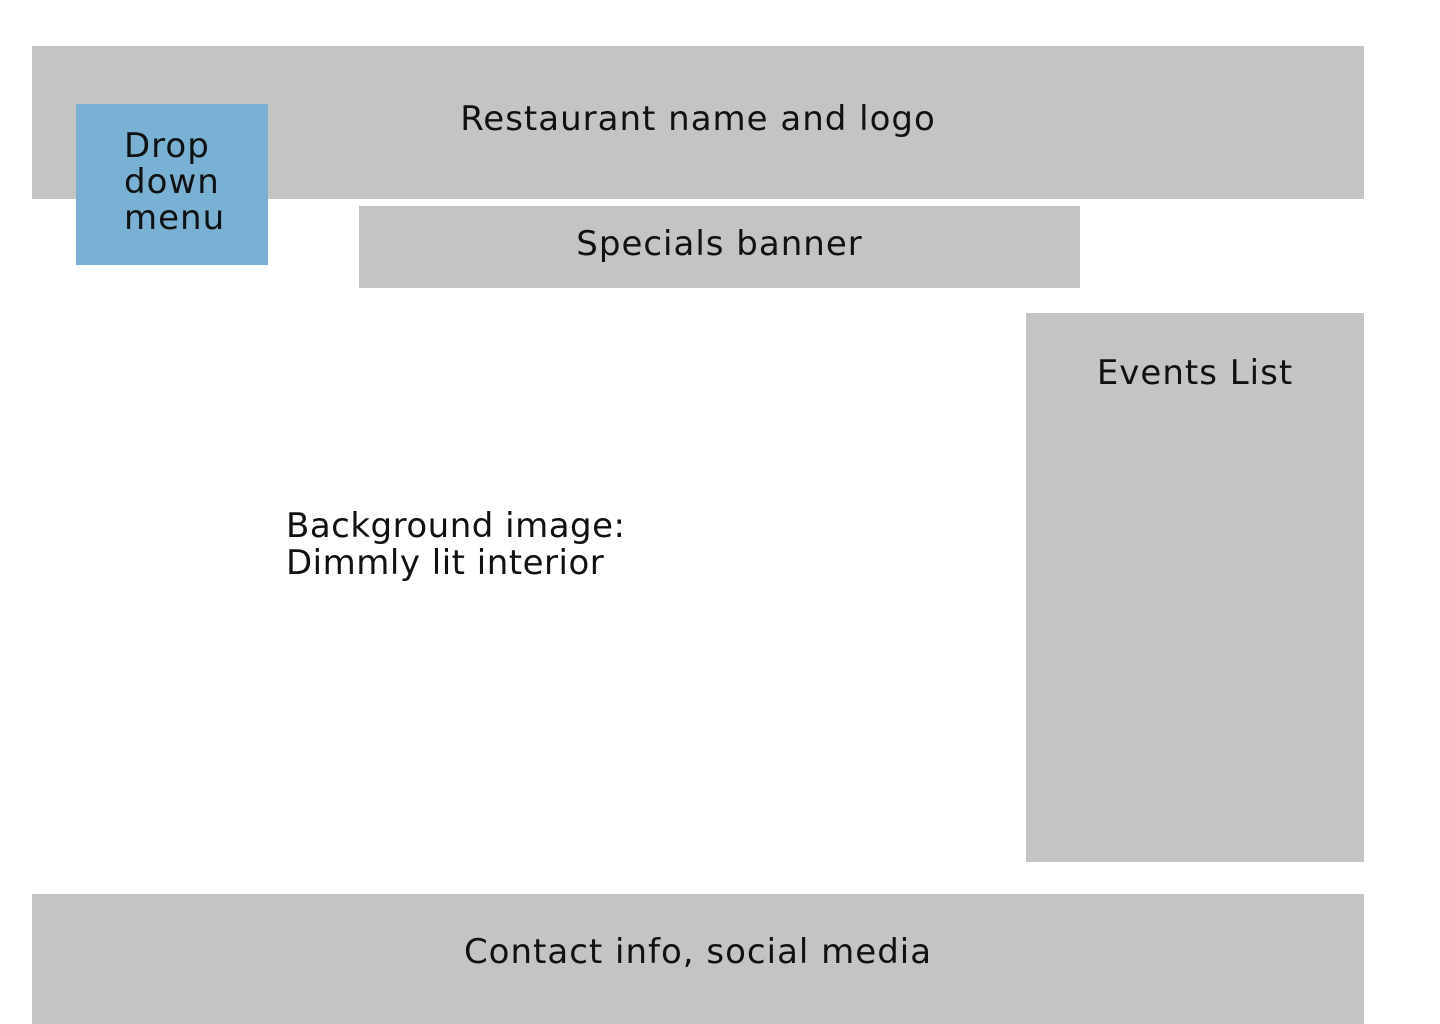 The height and width of the screenshot is (1024, 1440). I want to click on footer-label: Contact info, social media, so click(698, 952).